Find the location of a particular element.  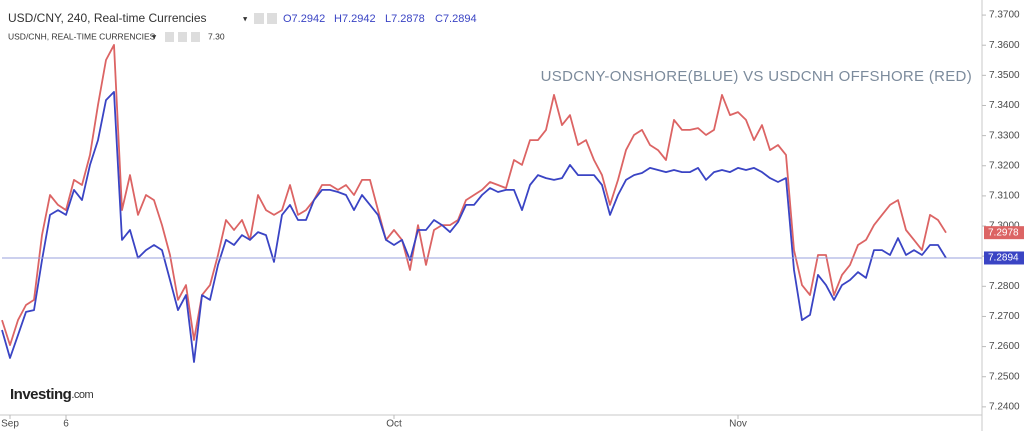

y-tick-label: 7.2700 is located at coordinates (1004, 316).